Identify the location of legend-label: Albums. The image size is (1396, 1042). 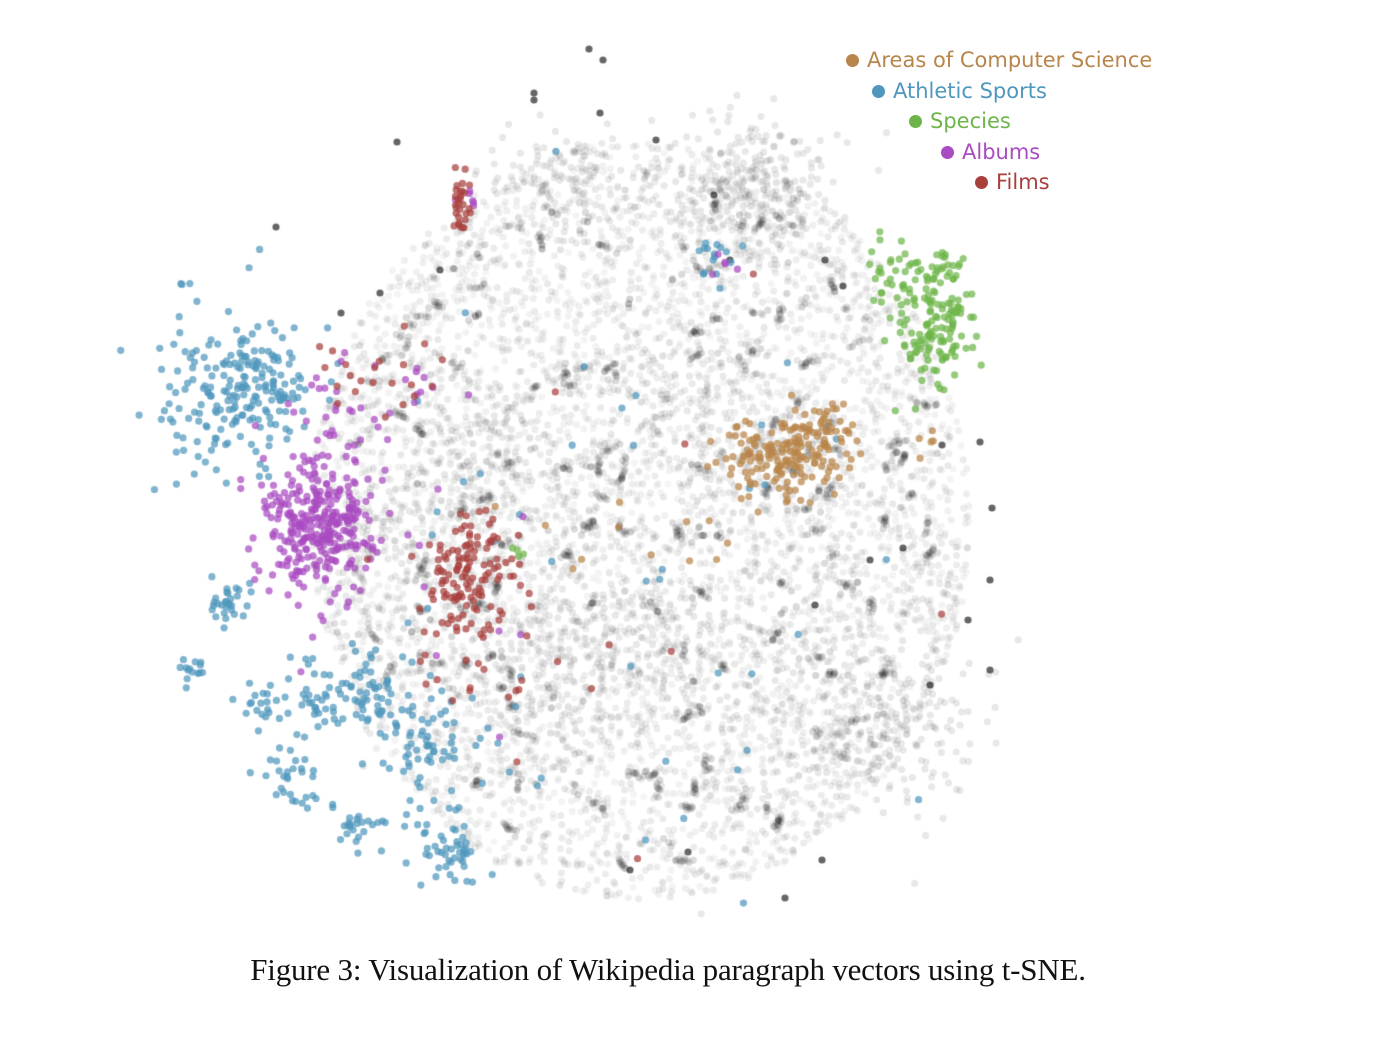
(1001, 152).